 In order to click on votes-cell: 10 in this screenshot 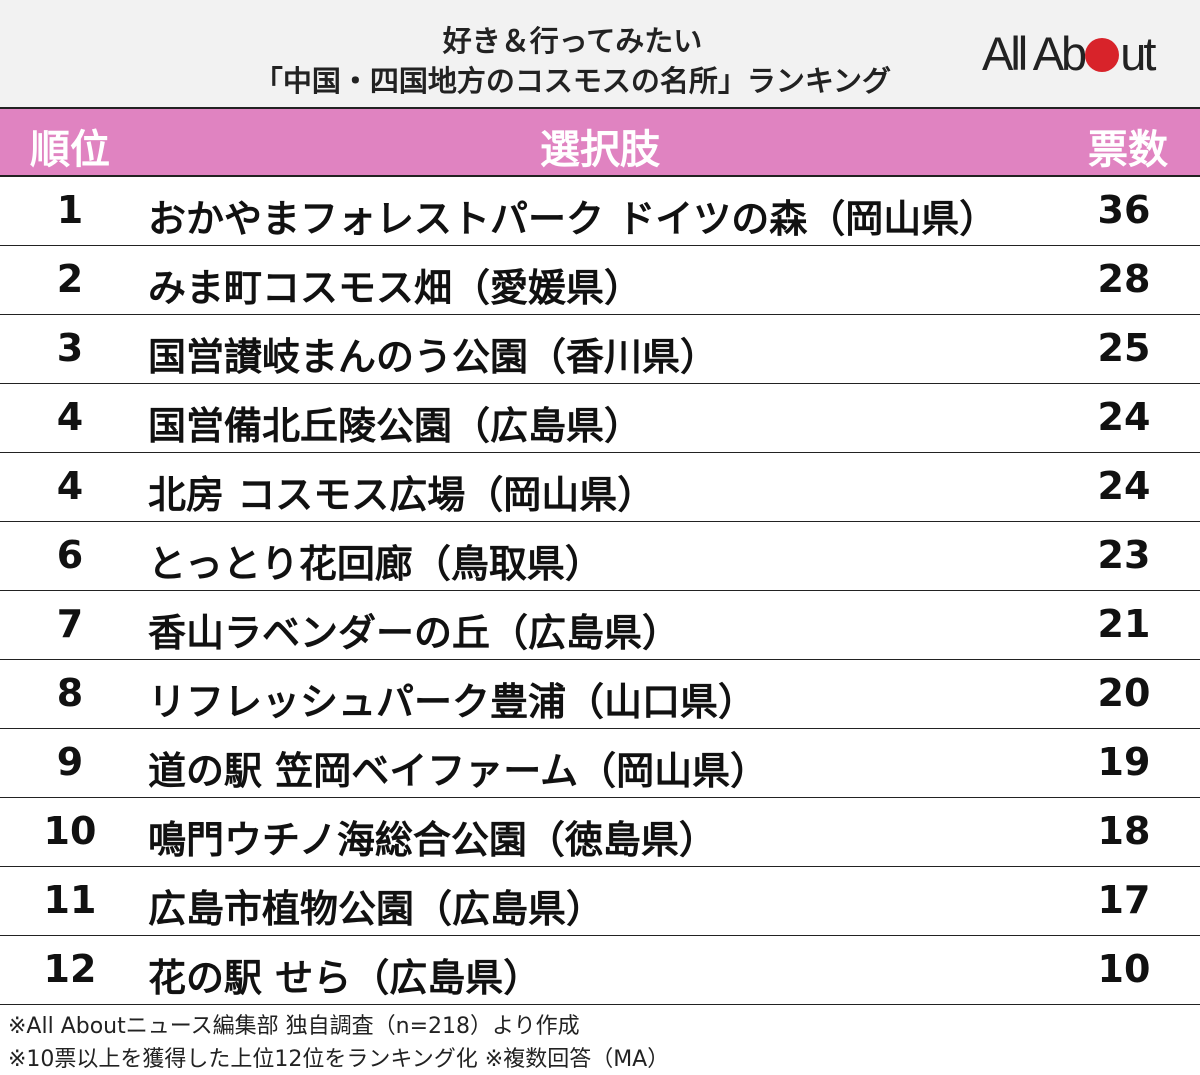, I will do `click(1124, 969)`.